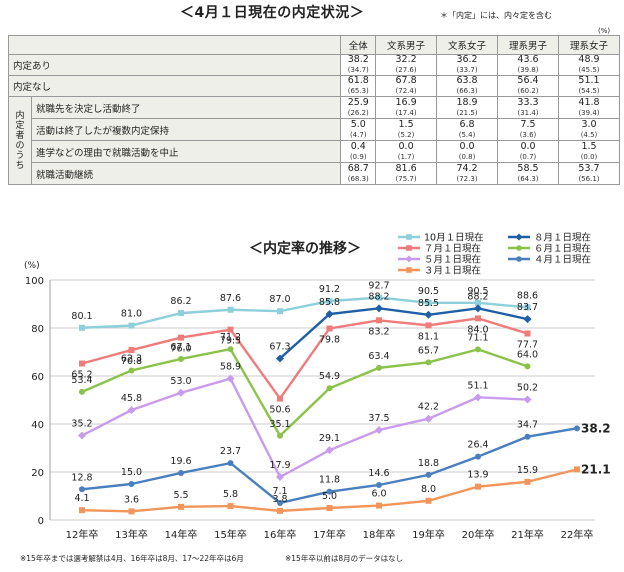 This screenshot has height=572, width=624. Describe the element at coordinates (358, 86) in the screenshot. I see `table-cell: 61.8 (65.3)` at that location.